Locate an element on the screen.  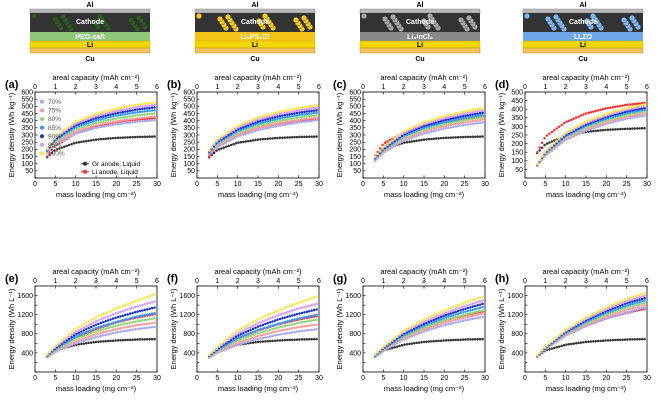
electrolyte-label: Li₆PS₅Cl is located at coordinates (255, 37).